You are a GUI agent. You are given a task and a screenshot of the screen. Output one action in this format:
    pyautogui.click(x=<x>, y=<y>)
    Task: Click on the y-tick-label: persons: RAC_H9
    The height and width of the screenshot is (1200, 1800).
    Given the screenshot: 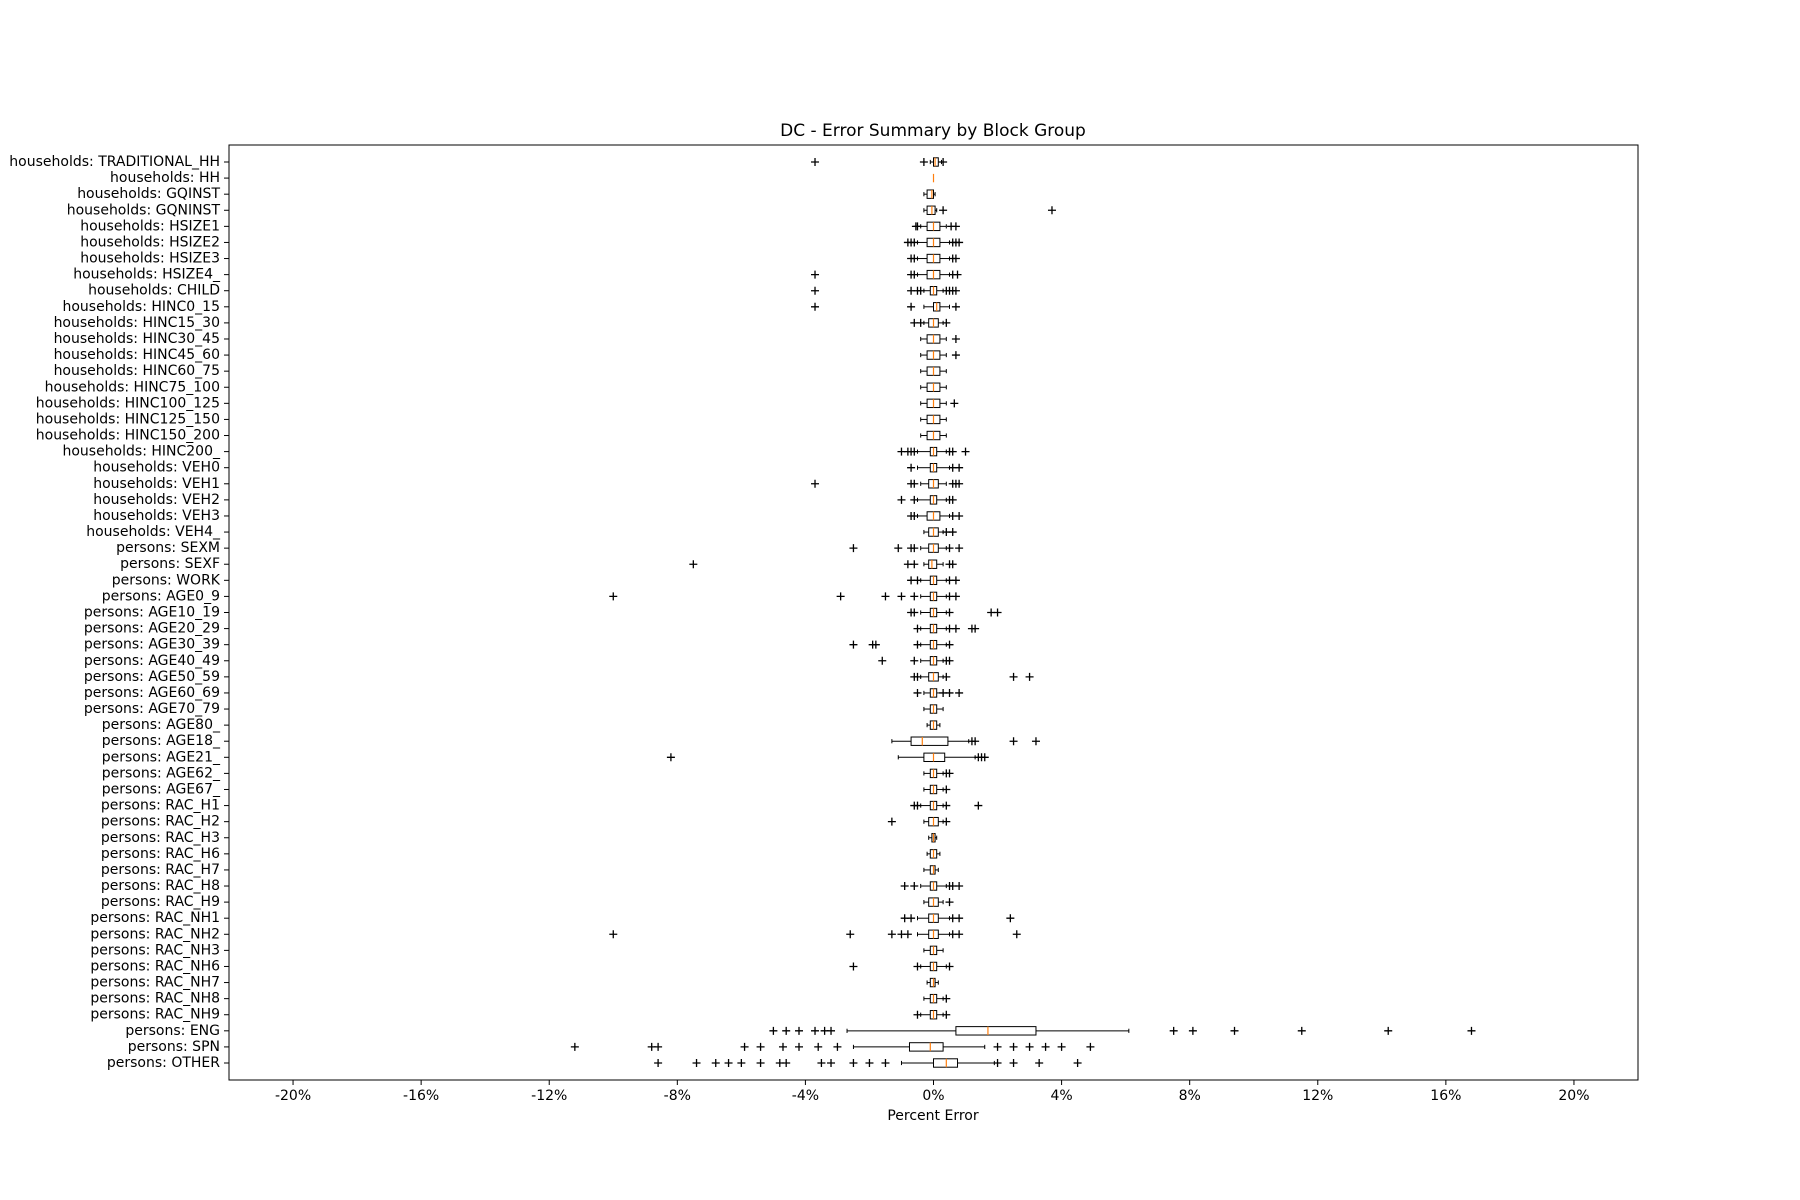 What is the action you would take?
    pyautogui.click(x=160, y=902)
    